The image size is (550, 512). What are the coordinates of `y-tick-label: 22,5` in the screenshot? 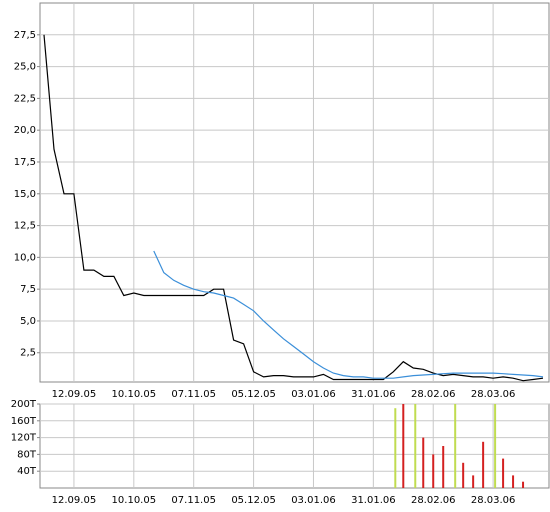 It's located at (25, 98).